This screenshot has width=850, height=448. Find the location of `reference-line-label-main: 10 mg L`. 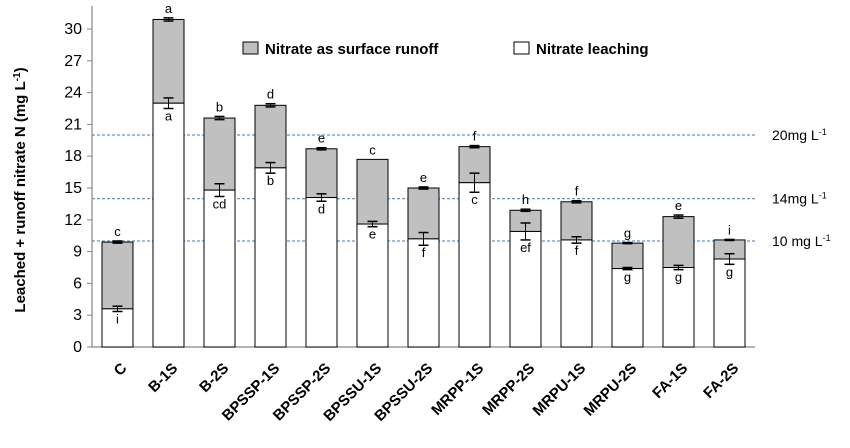

reference-line-label-main: 10 mg L is located at coordinates (797, 241).